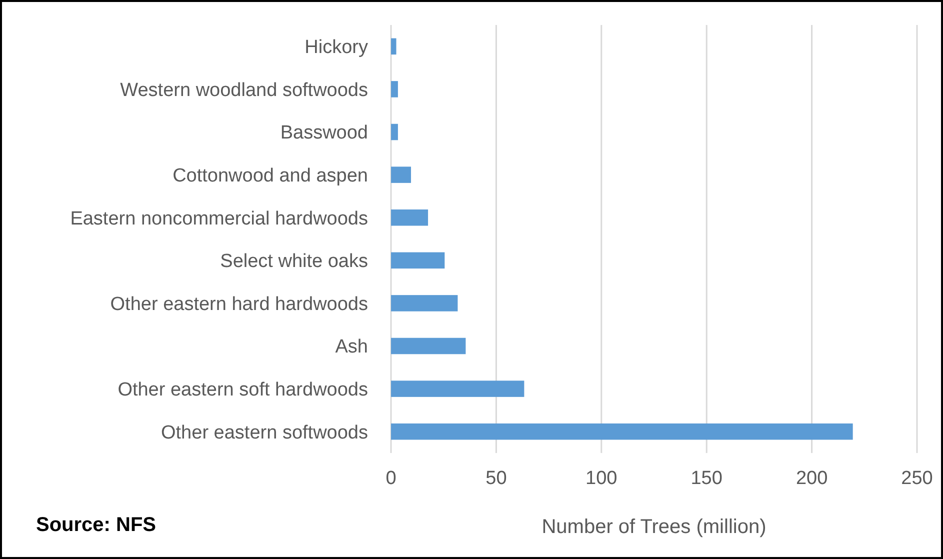  Describe the element at coordinates (244, 90) in the screenshot. I see `y-tick-label: Western woodland softwoods` at that location.